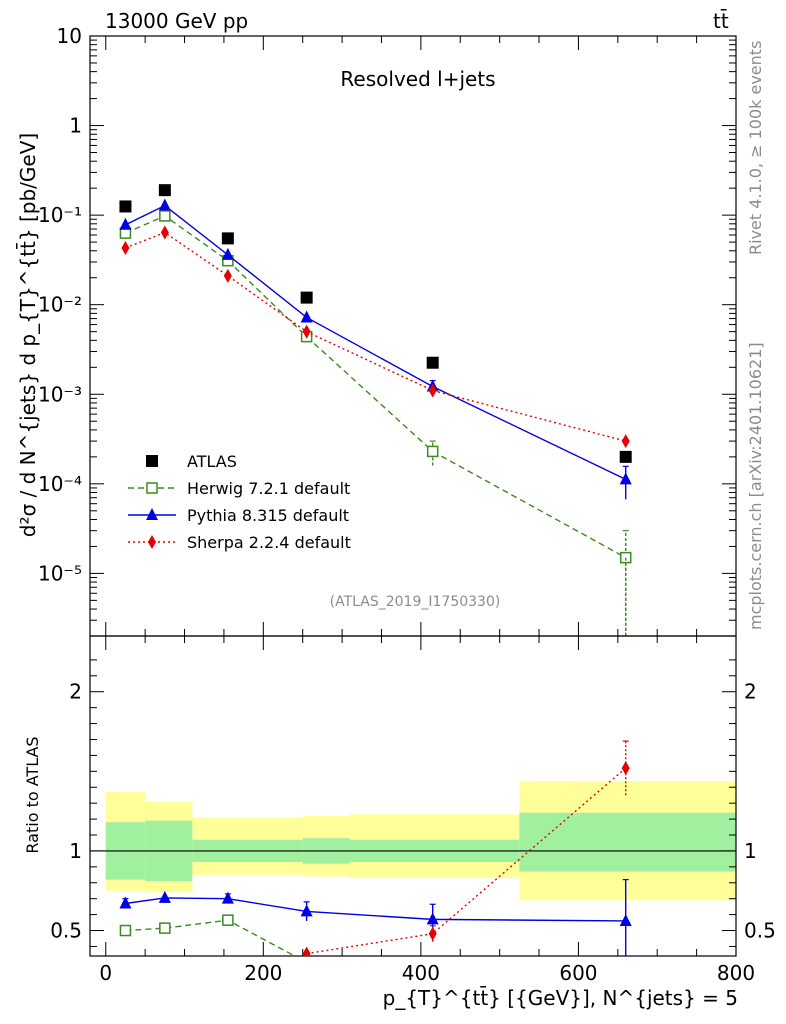 This screenshot has width=786, height=1024. What do you see at coordinates (755, 148) in the screenshot?
I see `rivet-label: Rivet 4.1.0, ≥ 100k events` at bounding box center [755, 148].